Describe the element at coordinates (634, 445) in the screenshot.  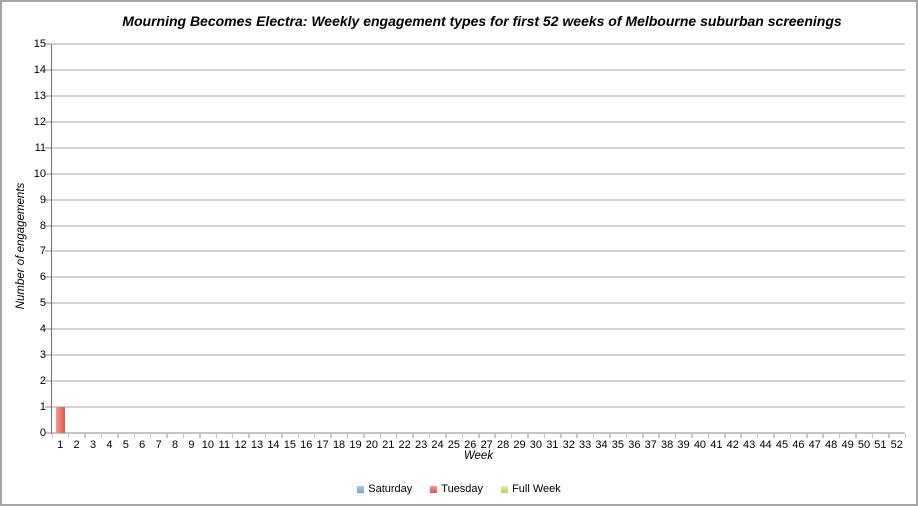
I see `x-tick-label: 36` at that location.